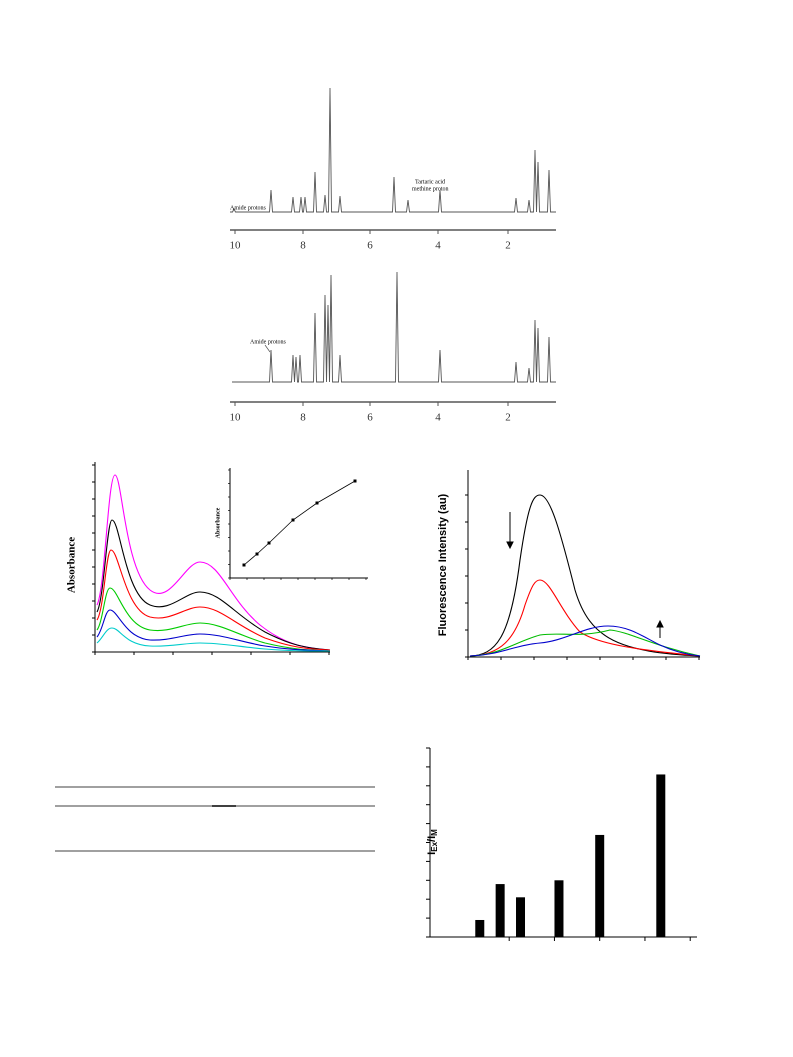  I want to click on y-axis-label: Absorbance, so click(72, 565).